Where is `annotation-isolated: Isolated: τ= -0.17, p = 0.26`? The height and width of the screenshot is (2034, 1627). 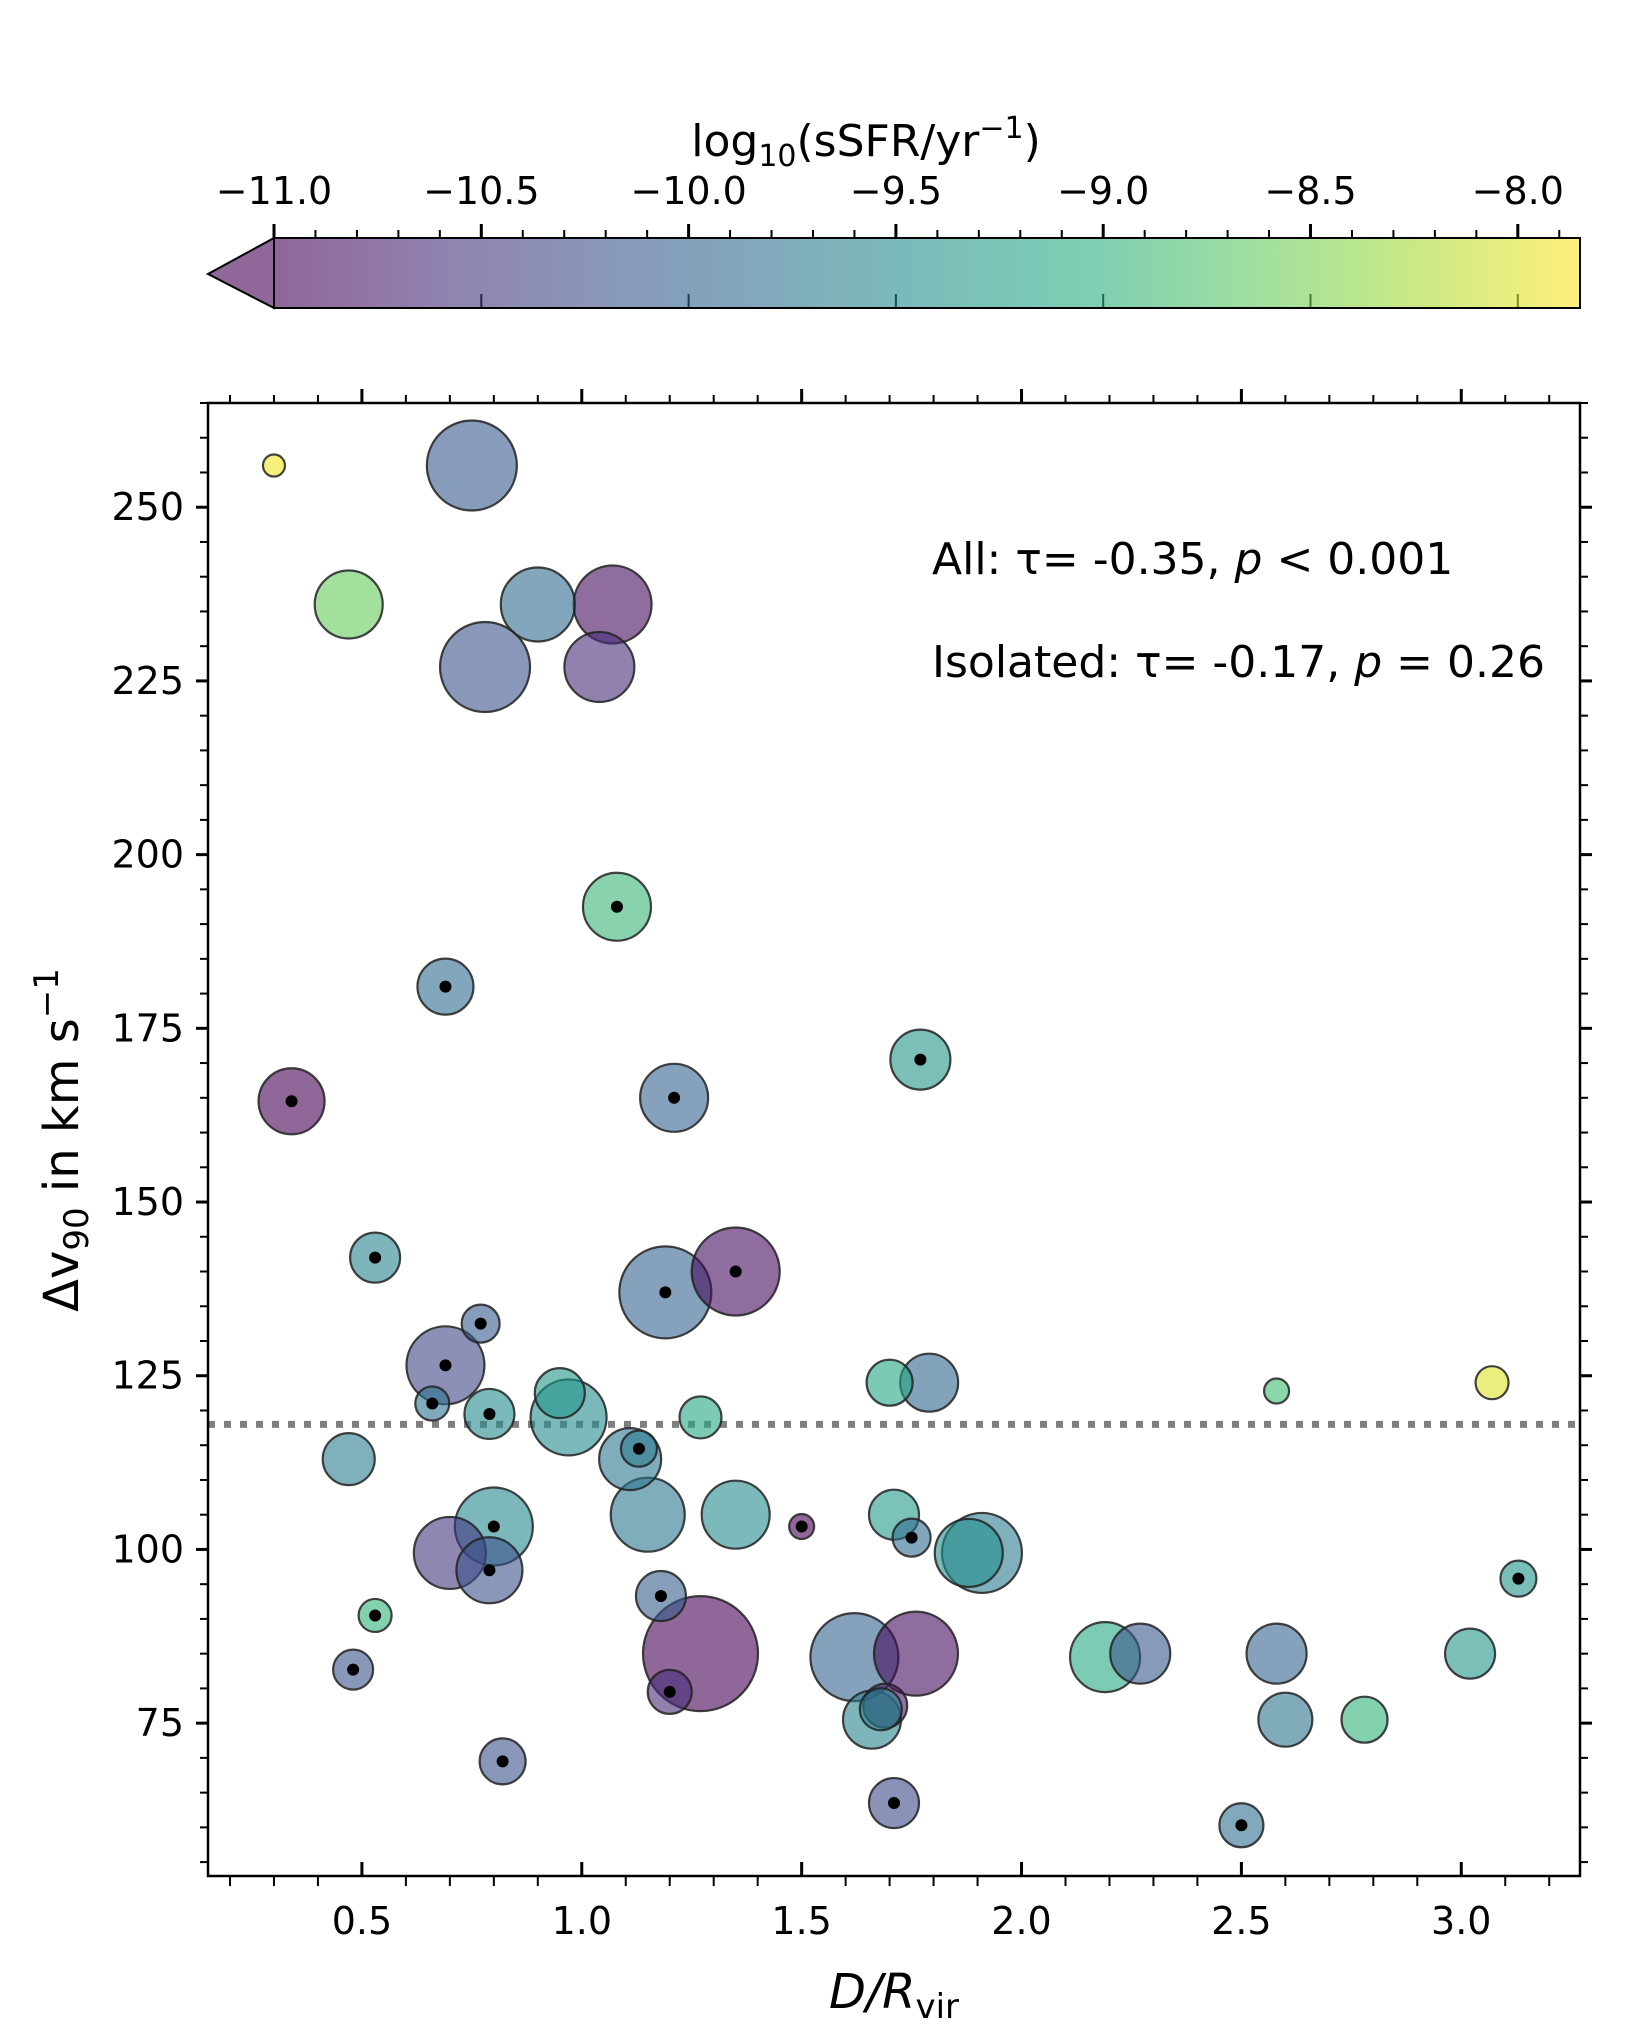 annotation-isolated: Isolated: τ= -0.17, p = 0.26 is located at coordinates (1238, 662).